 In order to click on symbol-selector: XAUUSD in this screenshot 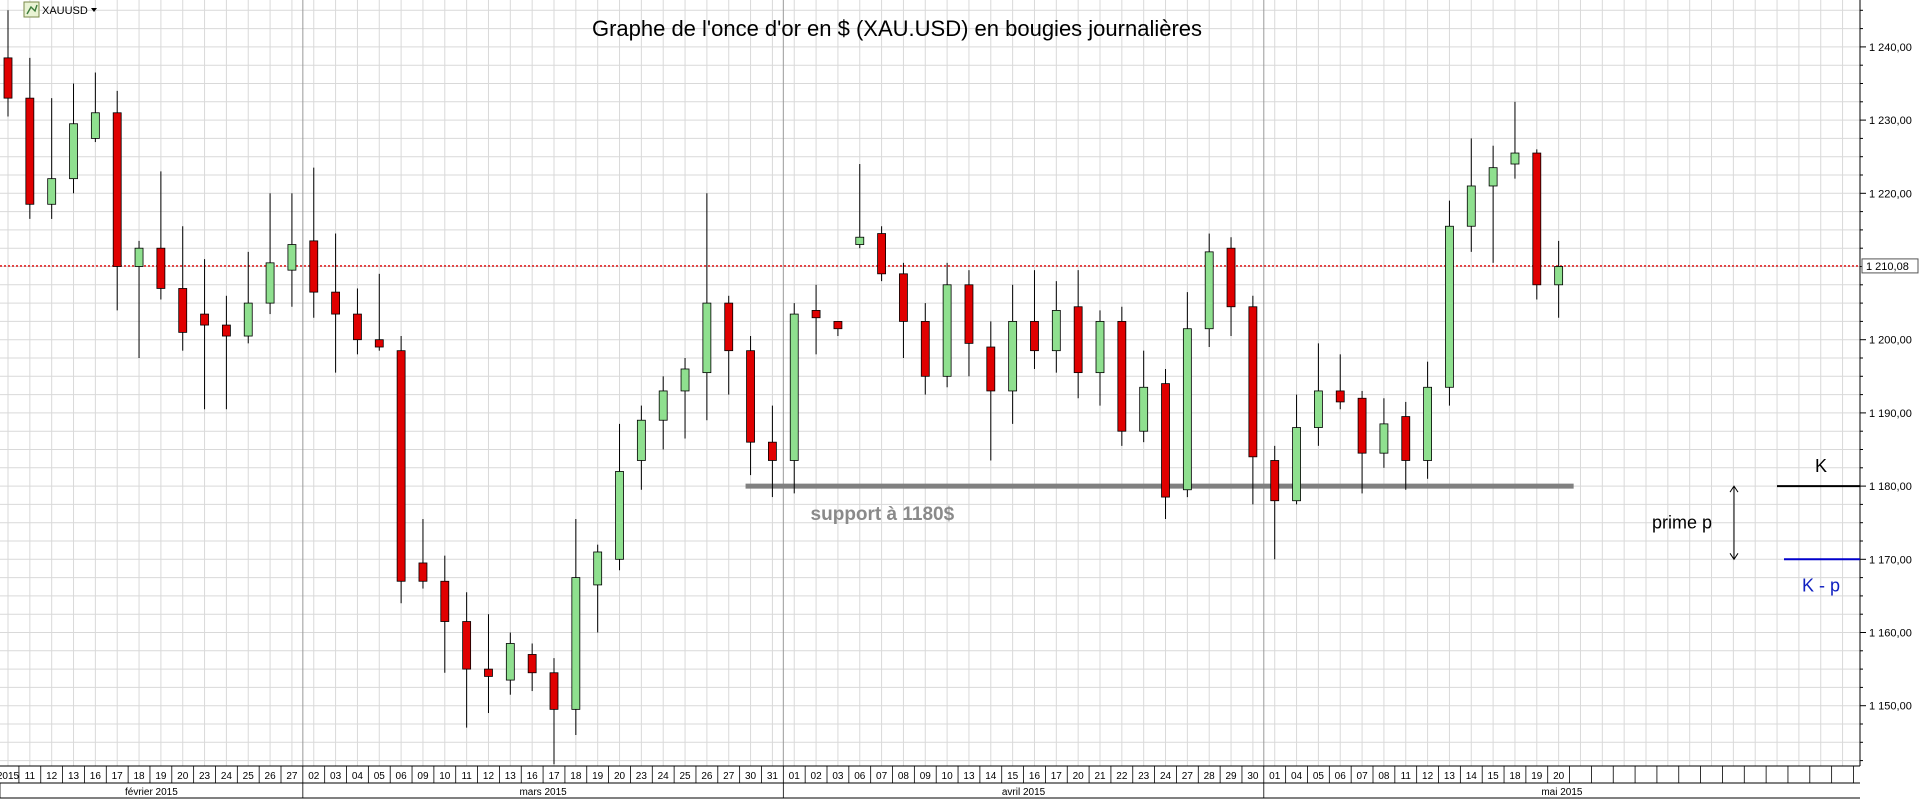, I will do `click(60, 9)`.